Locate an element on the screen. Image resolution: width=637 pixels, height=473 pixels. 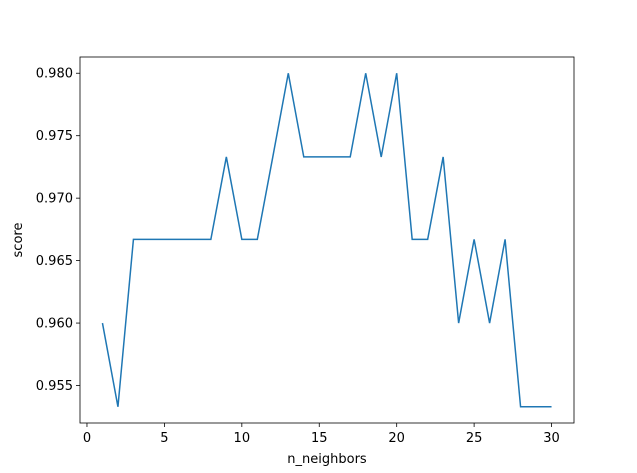
y-tick-label: 0.955 is located at coordinates (54, 386).